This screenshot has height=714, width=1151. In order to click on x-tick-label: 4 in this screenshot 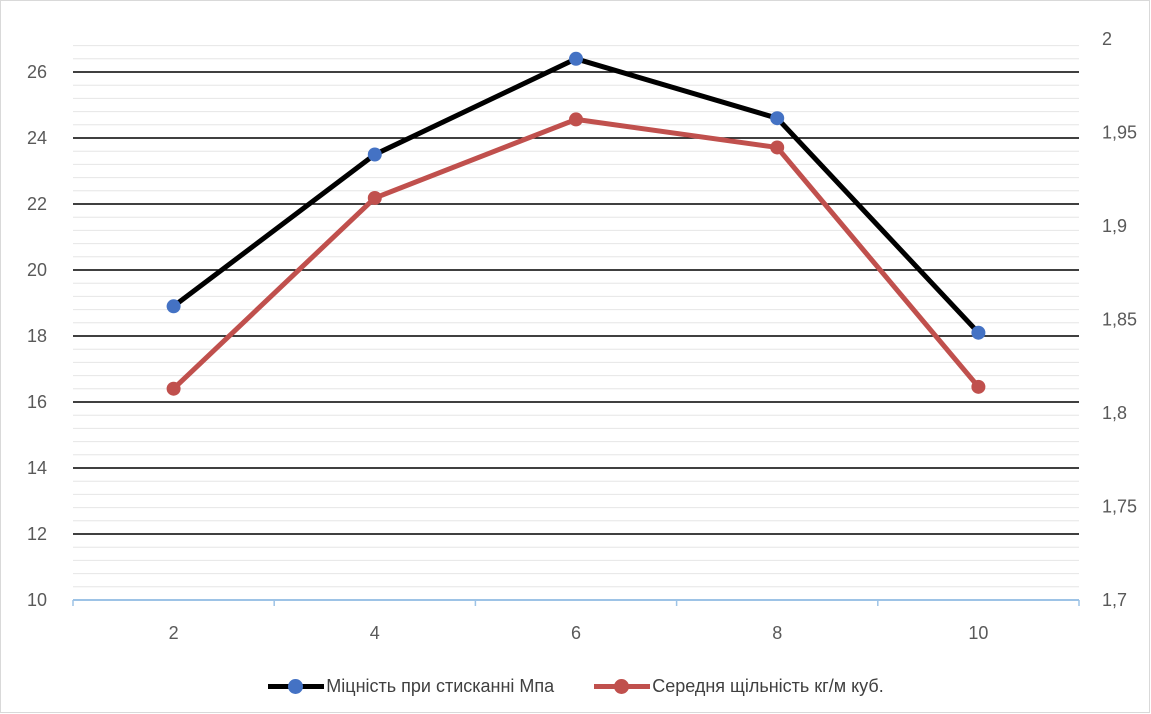, I will do `click(375, 633)`.